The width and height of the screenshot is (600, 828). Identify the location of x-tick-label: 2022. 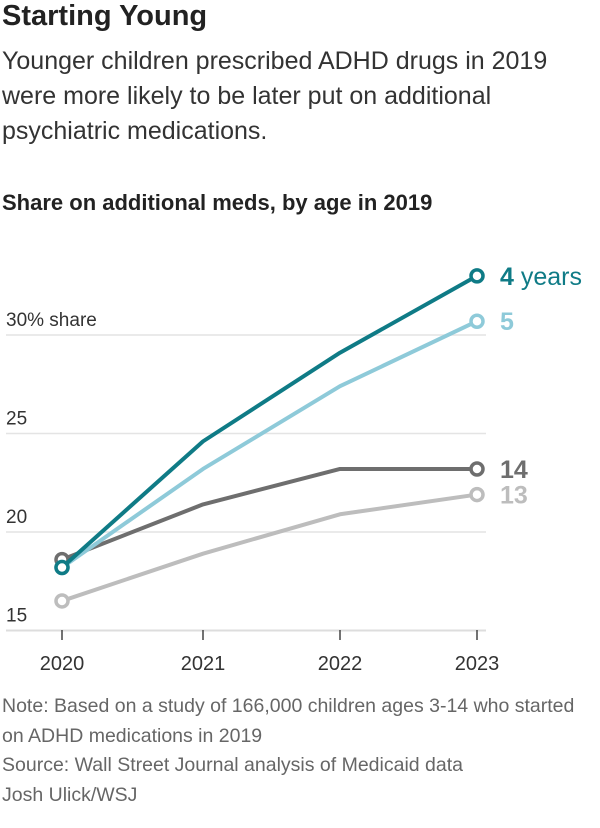
(340, 664).